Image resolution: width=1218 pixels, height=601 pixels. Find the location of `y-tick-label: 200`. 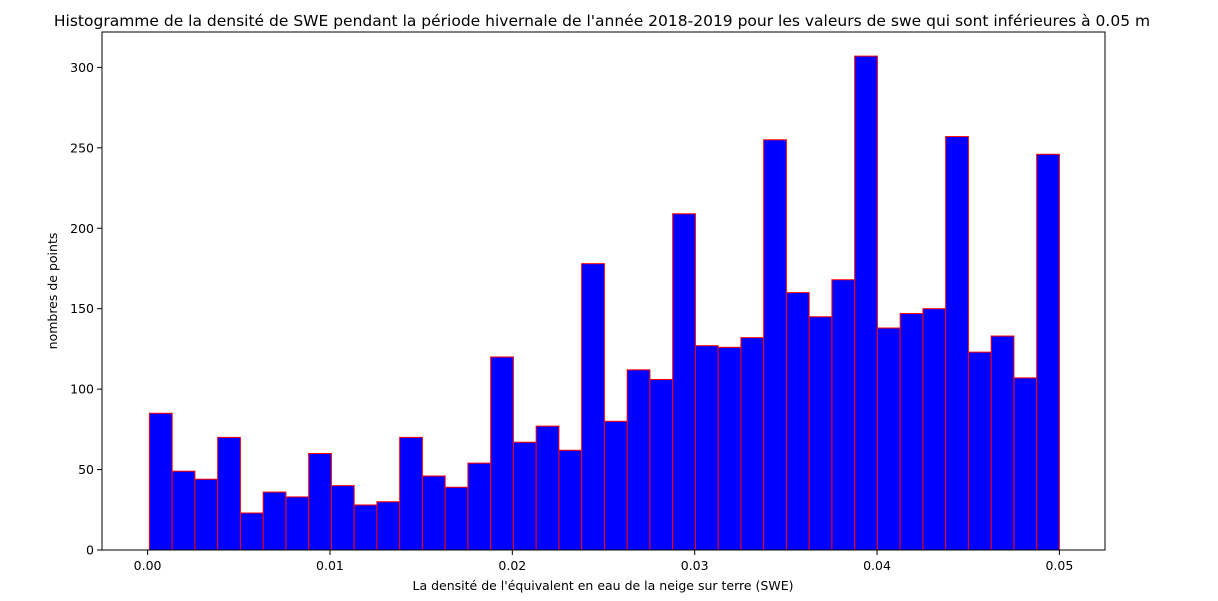

y-tick-label: 200 is located at coordinates (82, 228).